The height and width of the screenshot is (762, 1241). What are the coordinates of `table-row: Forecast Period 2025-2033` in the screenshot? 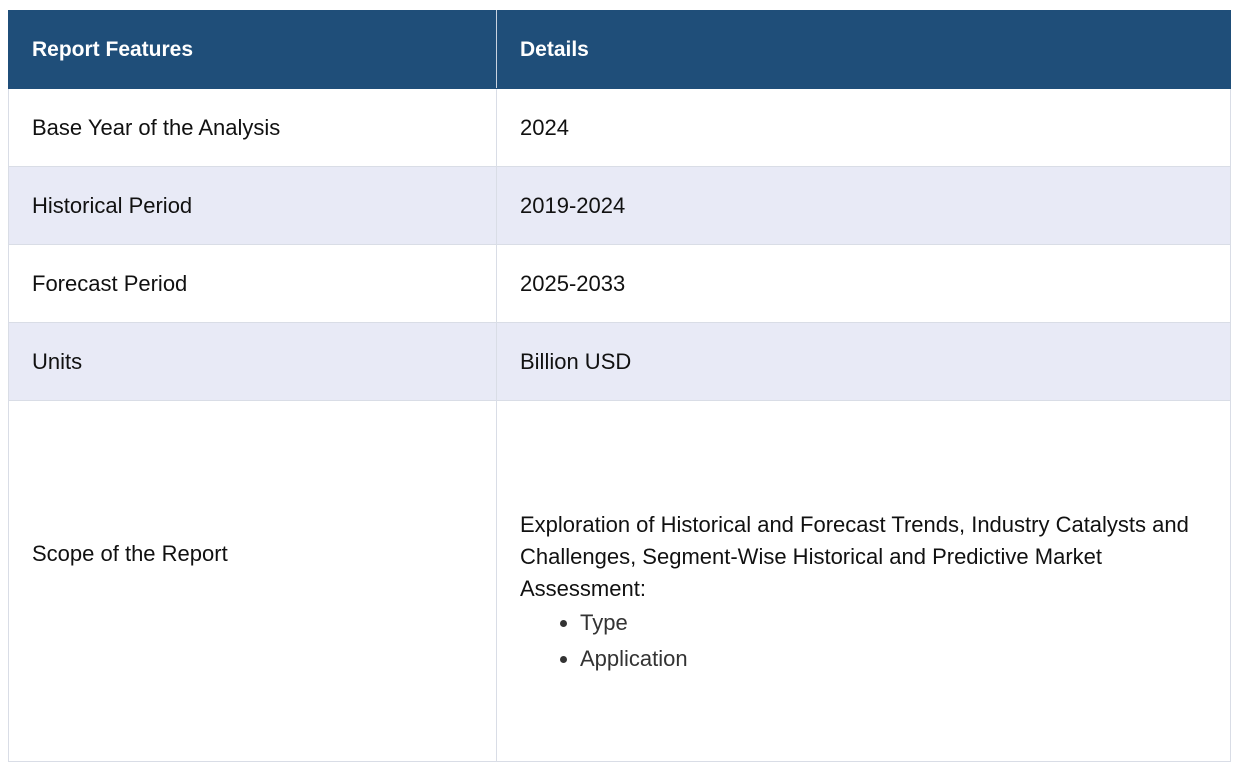 It's located at (619, 283).